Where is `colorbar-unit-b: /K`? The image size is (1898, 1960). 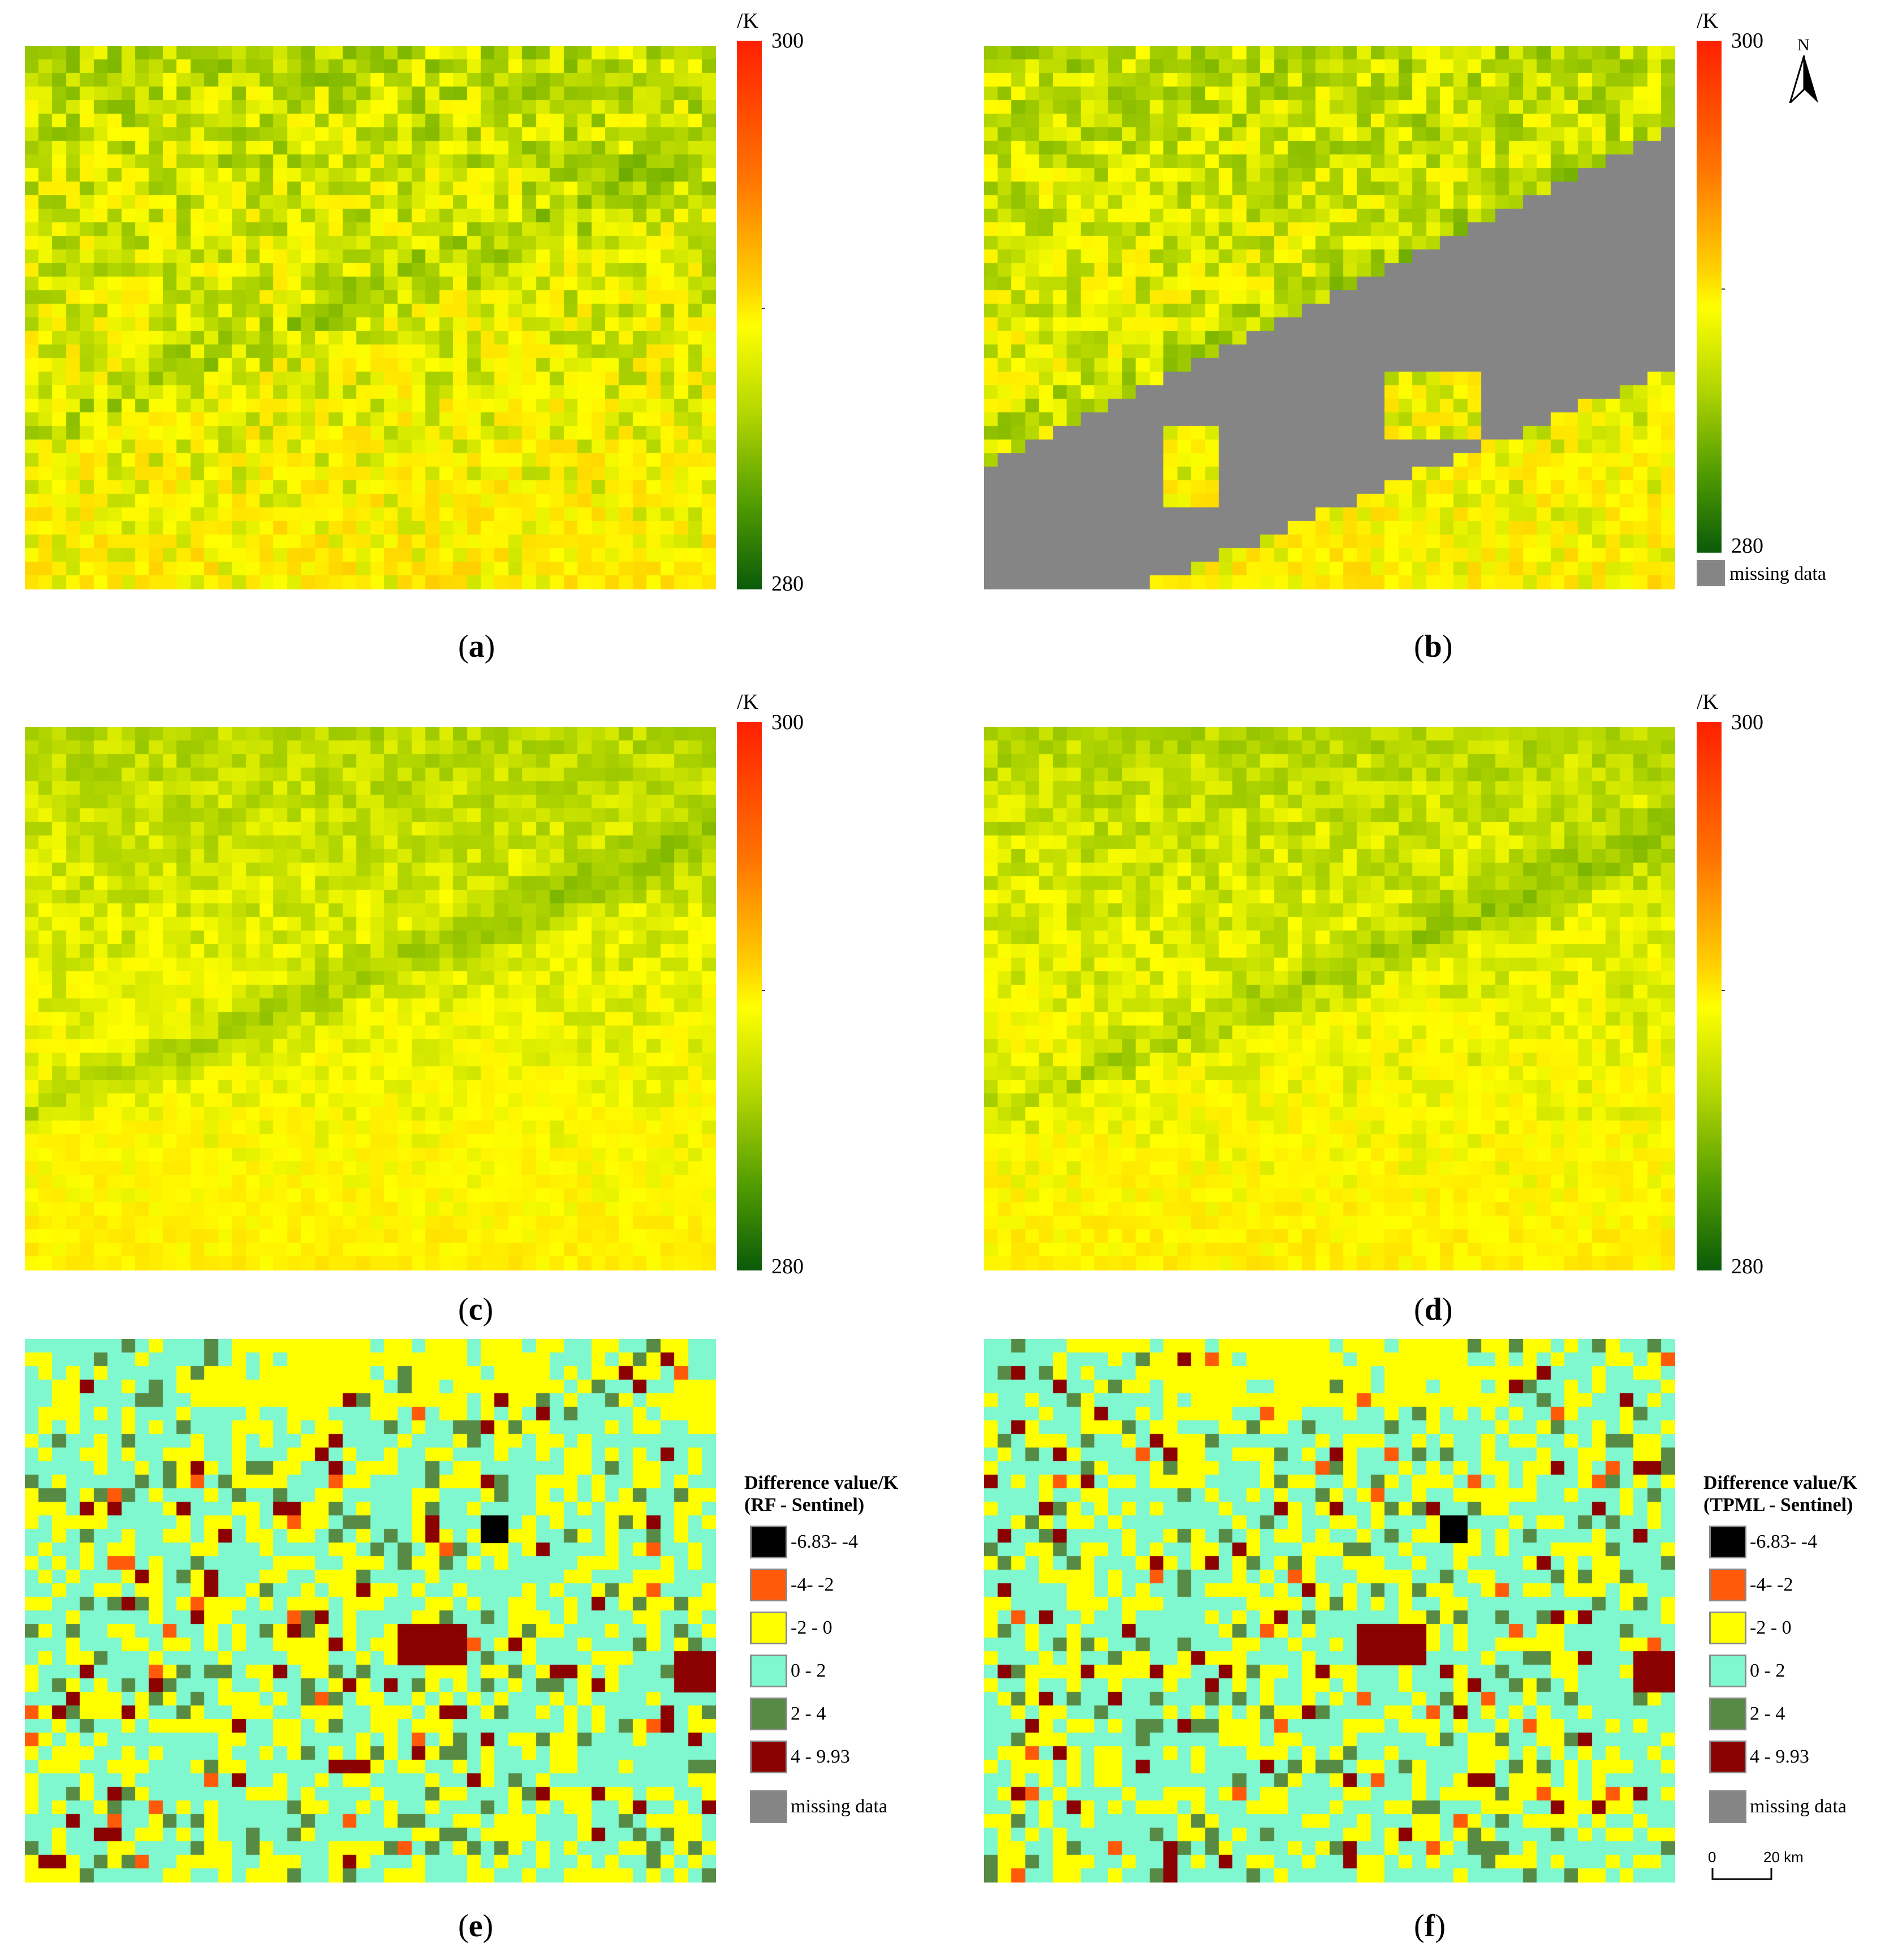
colorbar-unit-b: /K is located at coordinates (1707, 21).